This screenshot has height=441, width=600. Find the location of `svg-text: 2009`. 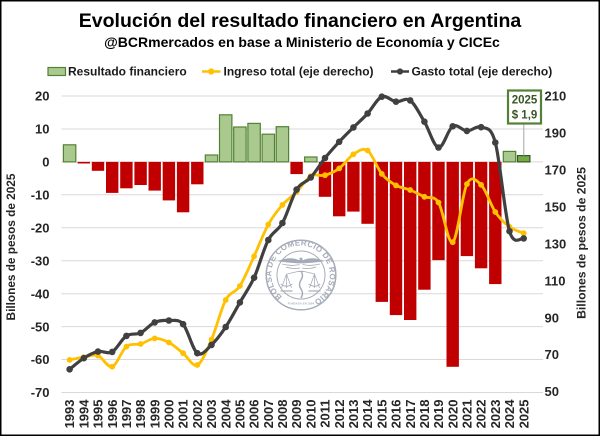

svg-text: 2009 is located at coordinates (296, 414).